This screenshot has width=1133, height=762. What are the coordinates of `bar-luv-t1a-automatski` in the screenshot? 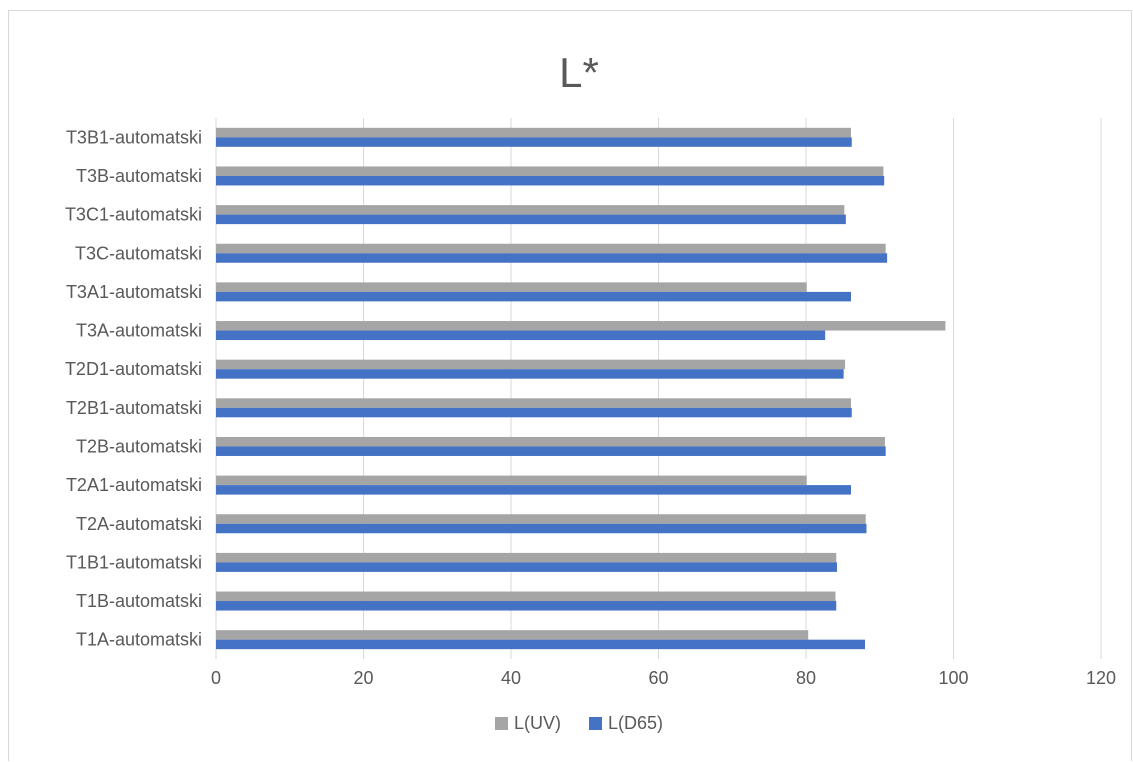 It's located at (512, 635).